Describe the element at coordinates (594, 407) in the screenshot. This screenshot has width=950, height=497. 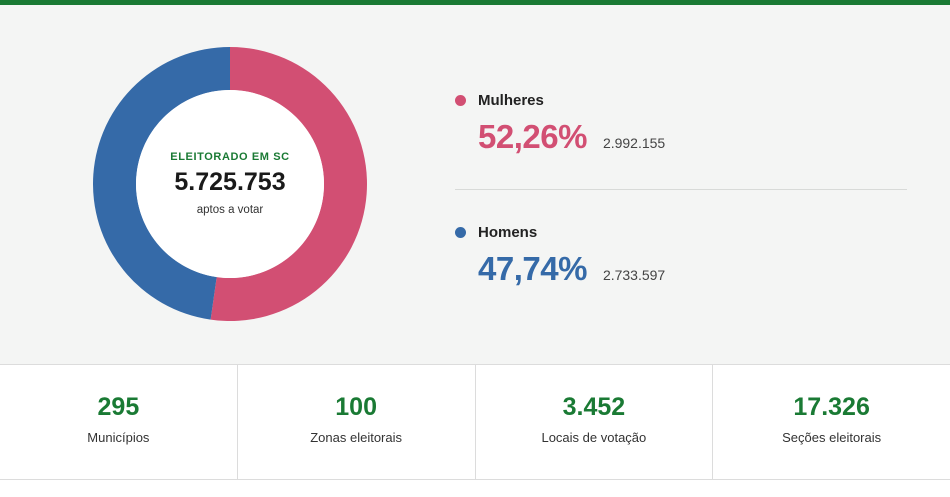
I see `stat-value: 3.452` at that location.